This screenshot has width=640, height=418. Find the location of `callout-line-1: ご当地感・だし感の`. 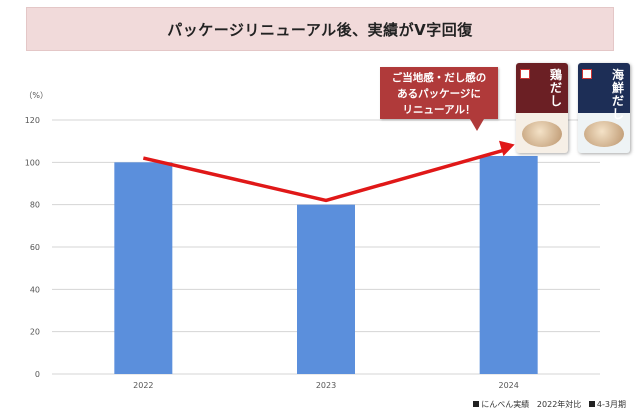

callout-line-1: ご当地感・だし感の is located at coordinates (439, 78).